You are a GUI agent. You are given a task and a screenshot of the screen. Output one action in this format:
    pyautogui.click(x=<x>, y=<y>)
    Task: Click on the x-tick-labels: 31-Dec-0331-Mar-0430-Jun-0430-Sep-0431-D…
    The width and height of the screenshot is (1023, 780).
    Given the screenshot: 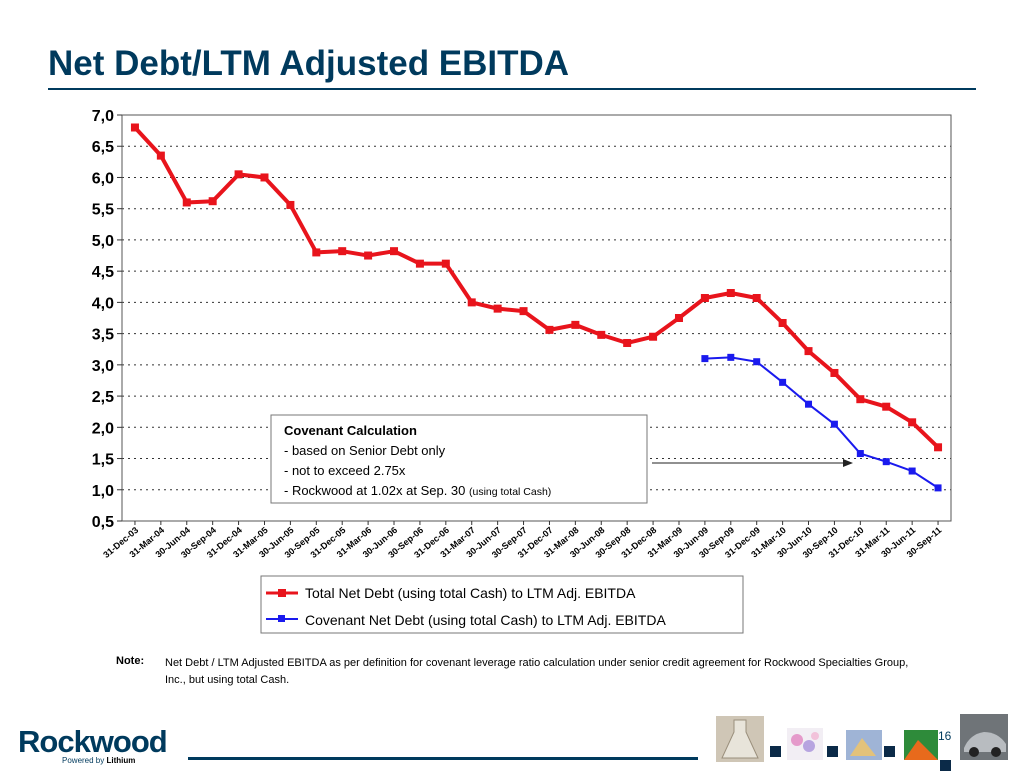 What is the action you would take?
    pyautogui.click(x=522, y=540)
    